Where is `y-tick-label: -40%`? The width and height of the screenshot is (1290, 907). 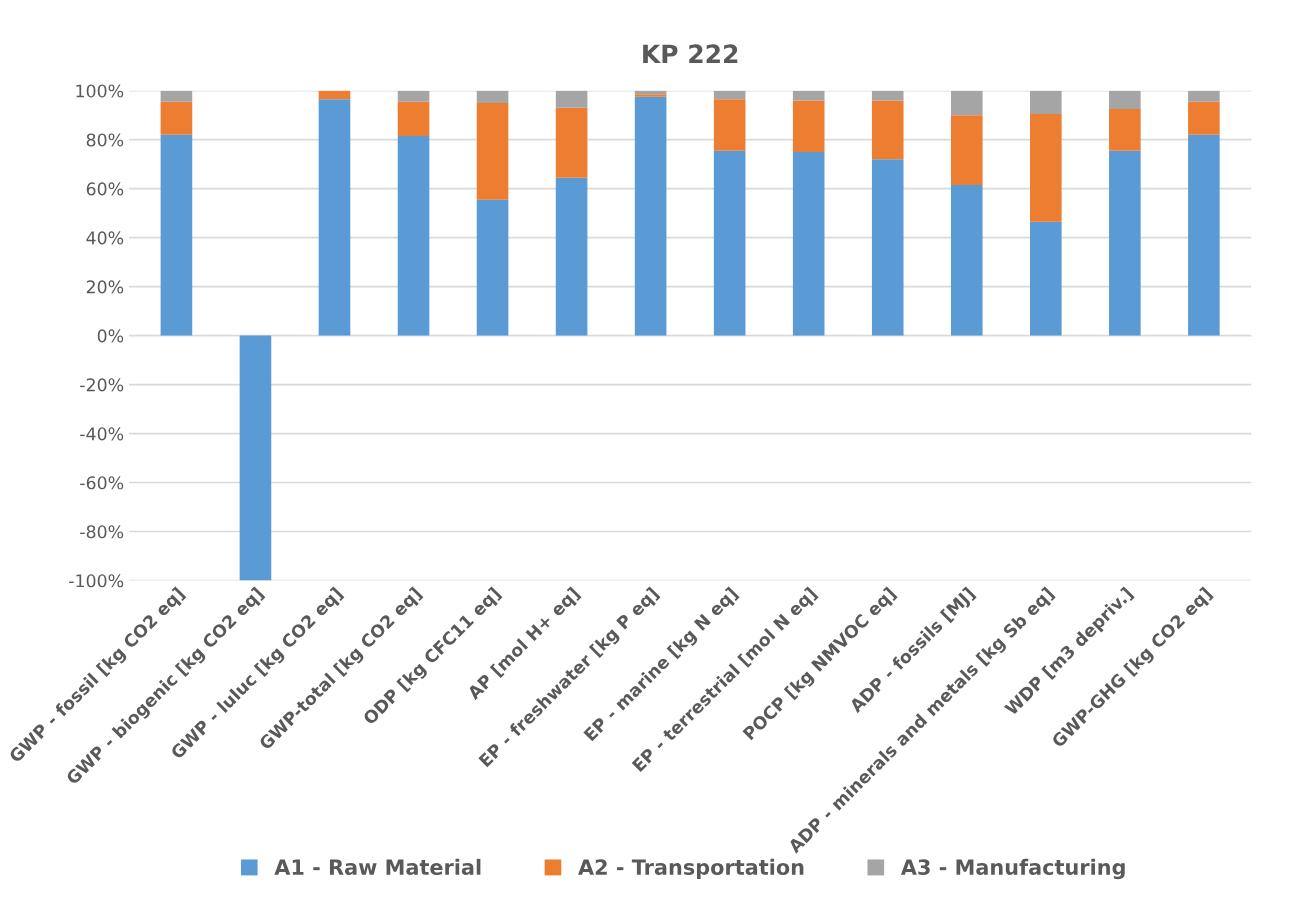 y-tick-label: -40% is located at coordinates (102, 434).